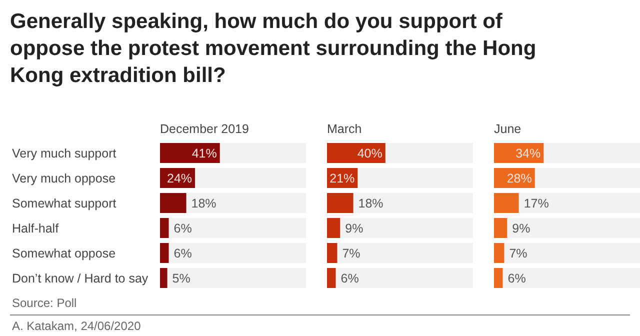 This screenshot has height=336, width=640. Describe the element at coordinates (44, 303) in the screenshot. I see `source-note: Source: Poll` at that location.